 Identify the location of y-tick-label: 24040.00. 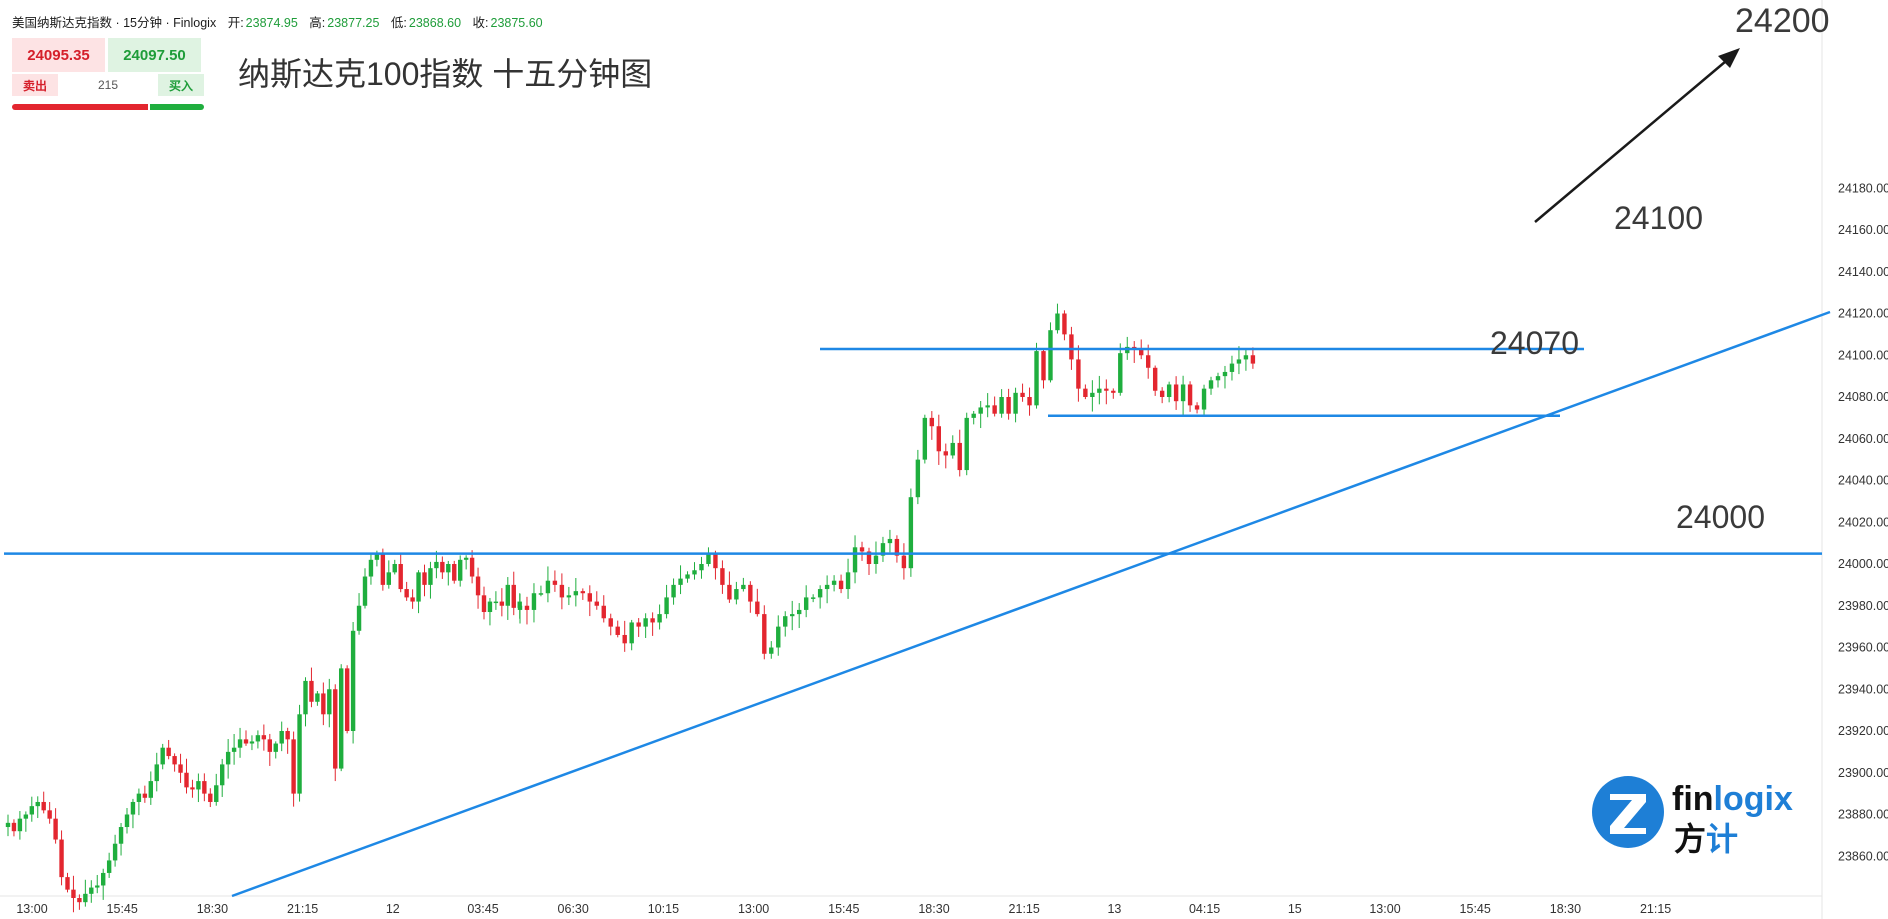
(1863, 481).